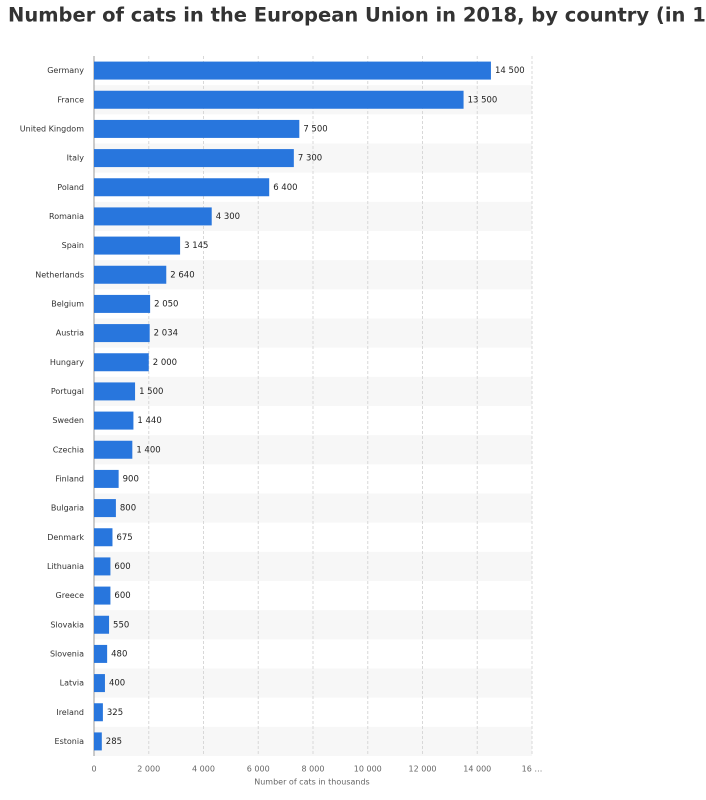 The height and width of the screenshot is (800, 706). What do you see at coordinates (203, 769) in the screenshot?
I see `x-tick-label: 4 000` at bounding box center [203, 769].